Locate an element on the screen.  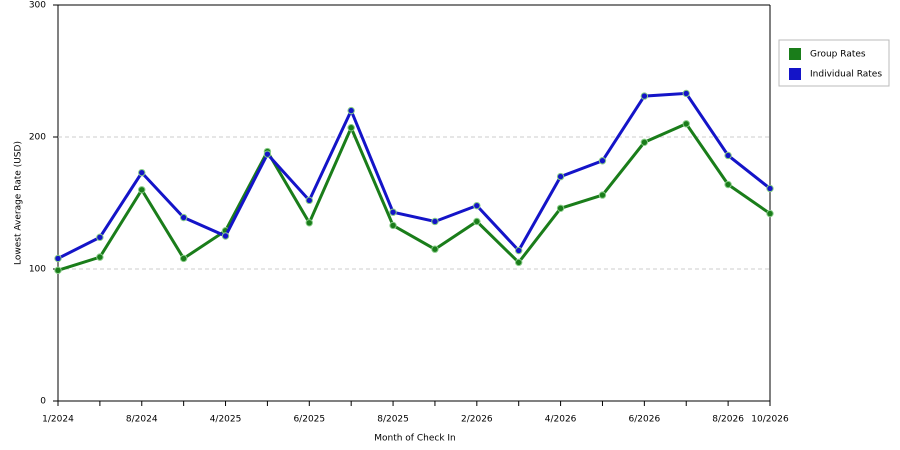
y-tick-label: 0 is located at coordinates (43, 402).